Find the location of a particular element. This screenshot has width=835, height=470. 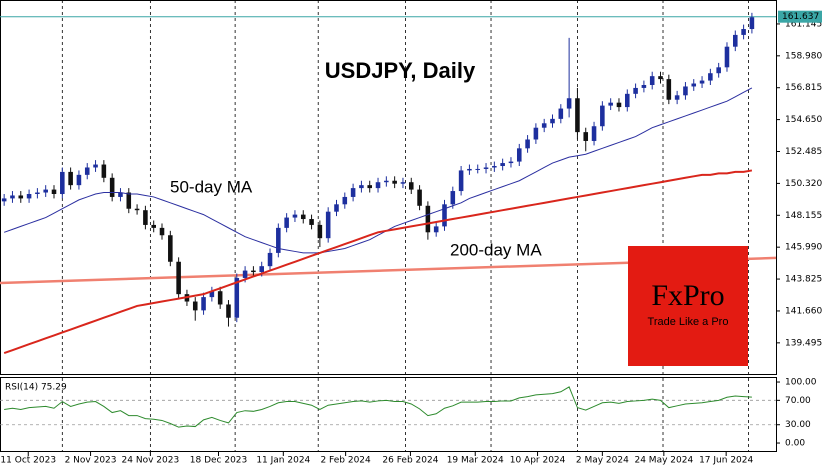

rsi-tick-label: 30.00 is located at coordinates (798, 425).